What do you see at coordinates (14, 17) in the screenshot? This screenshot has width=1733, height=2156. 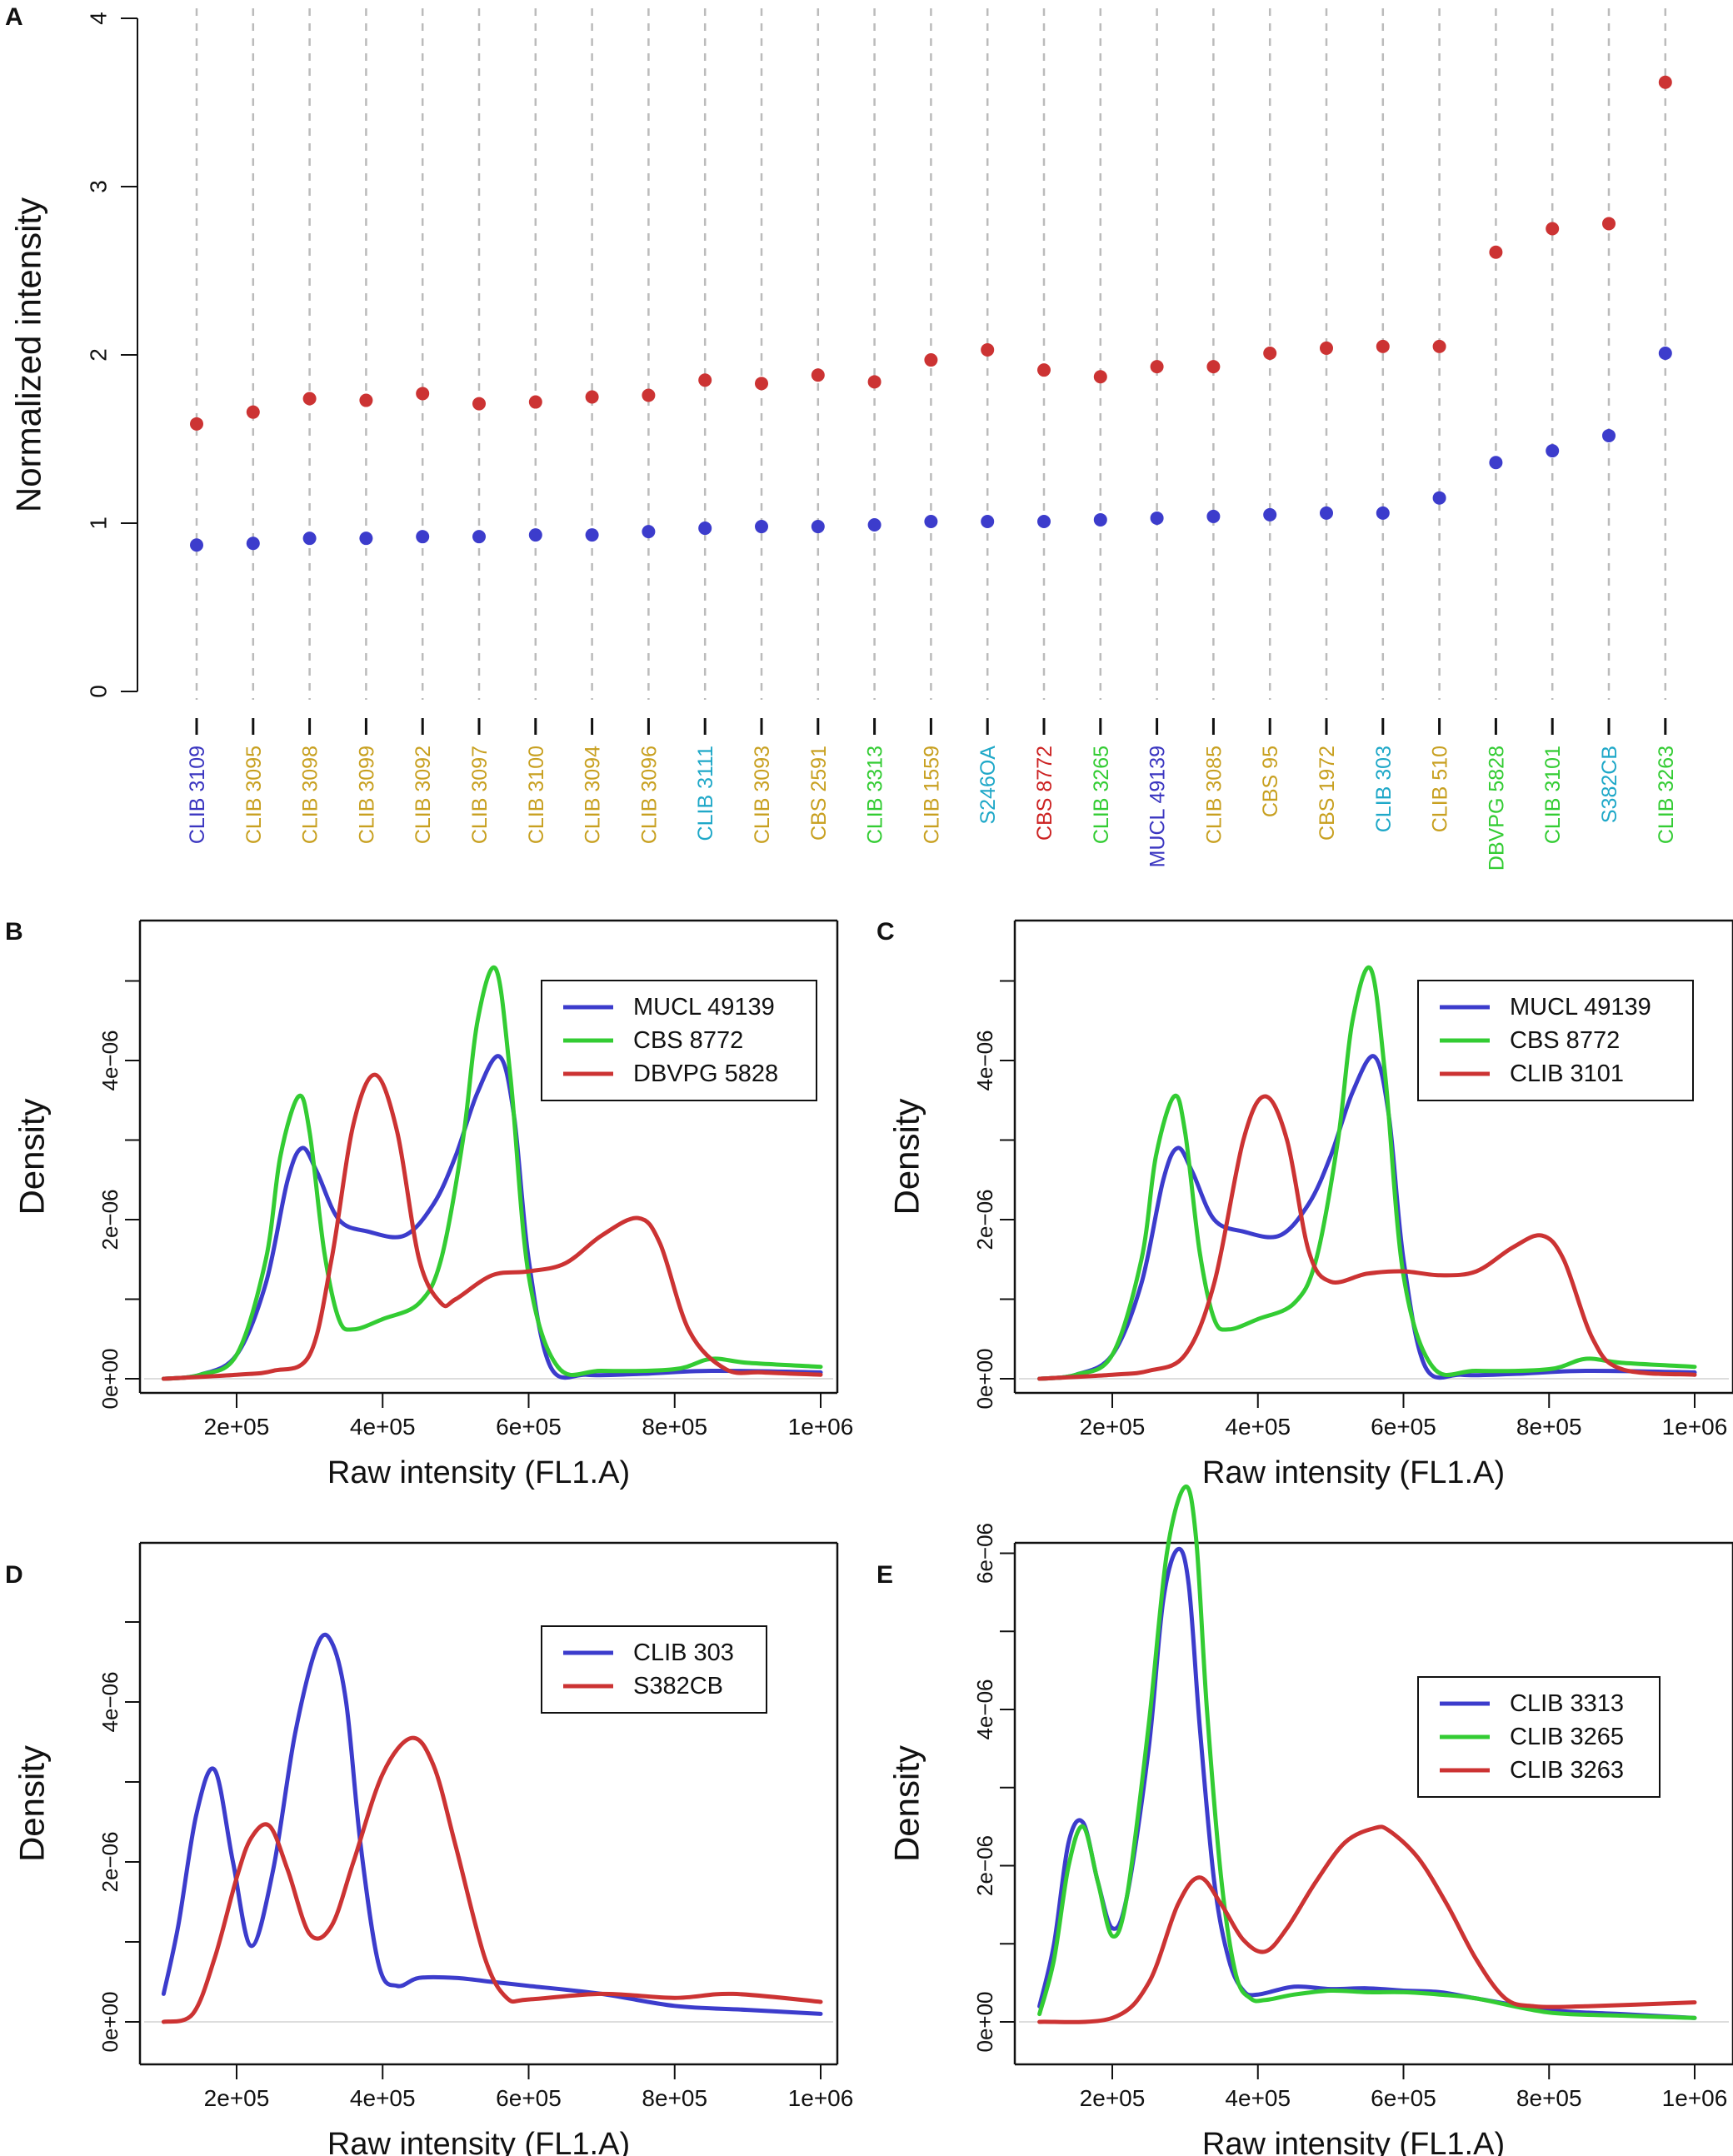 I see `panel-label-a: A` at bounding box center [14, 17].